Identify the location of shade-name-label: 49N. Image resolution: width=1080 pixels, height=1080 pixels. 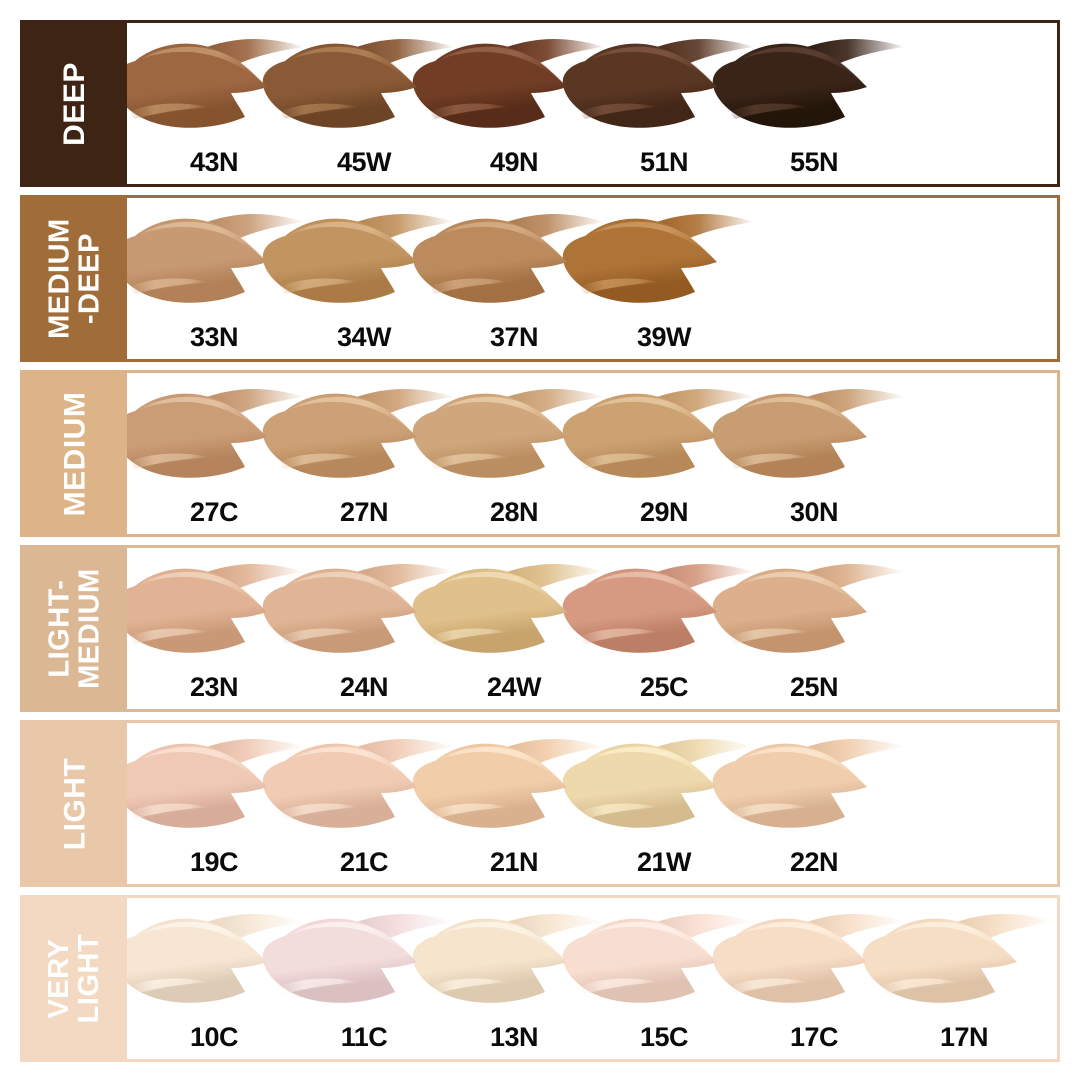
(514, 162).